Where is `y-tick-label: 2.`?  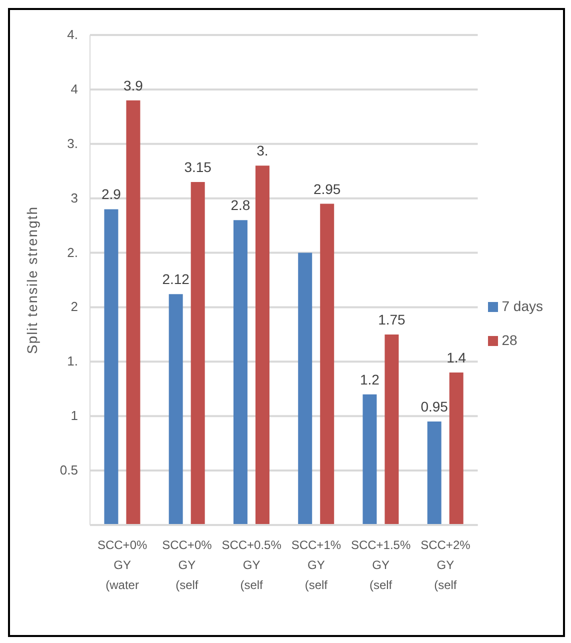
y-tick-label: 2. is located at coordinates (72, 252).